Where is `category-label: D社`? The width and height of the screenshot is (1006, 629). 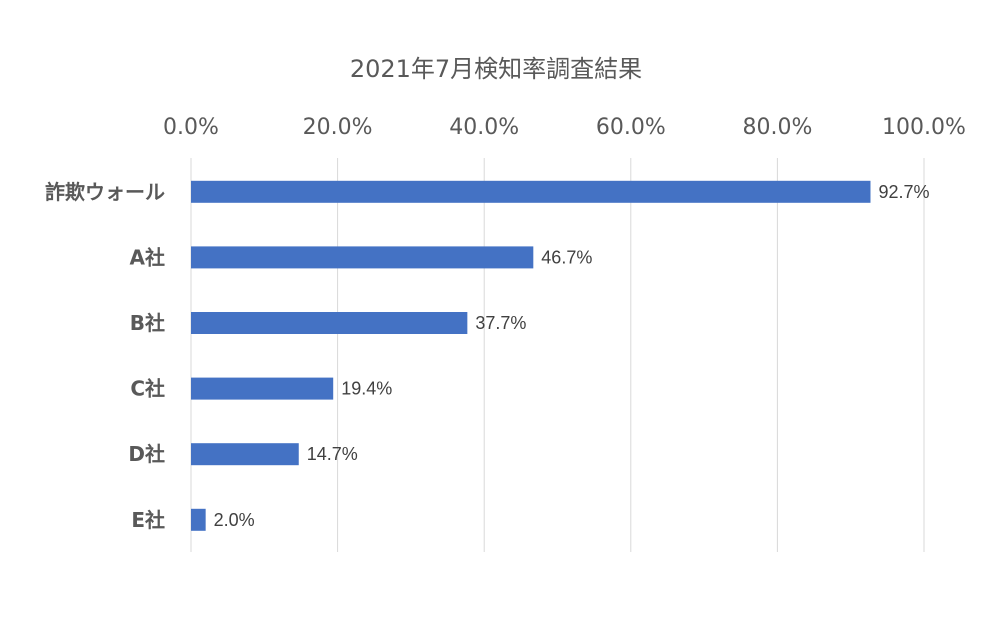
category-label: D社 is located at coordinates (146, 454).